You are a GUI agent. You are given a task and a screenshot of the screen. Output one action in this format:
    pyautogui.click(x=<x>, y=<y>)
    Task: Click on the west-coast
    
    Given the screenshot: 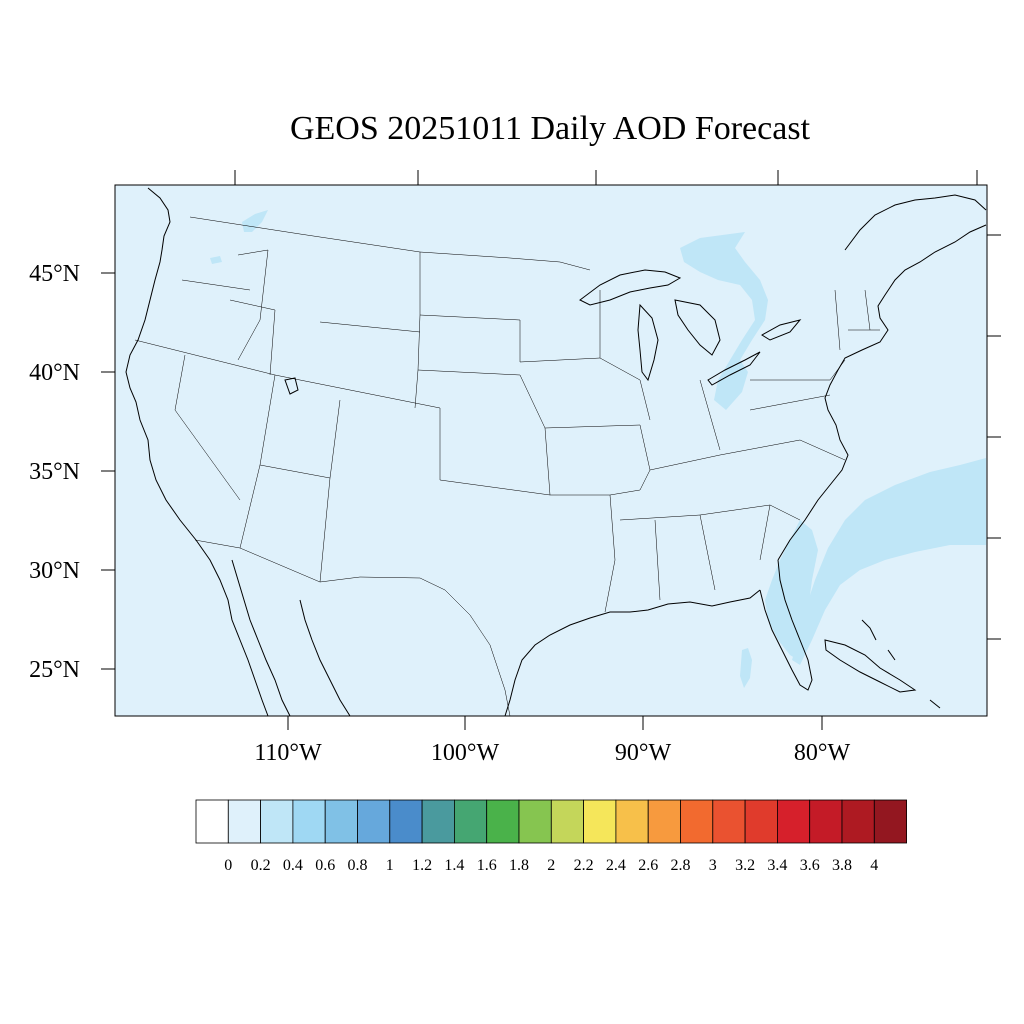 What is the action you would take?
    pyautogui.click(x=197, y=452)
    